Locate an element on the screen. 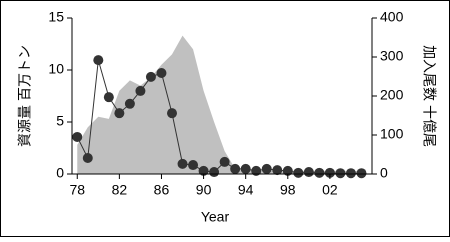 The height and width of the screenshot is (242, 450). y2-tick-label: 200 is located at coordinates (392, 95).